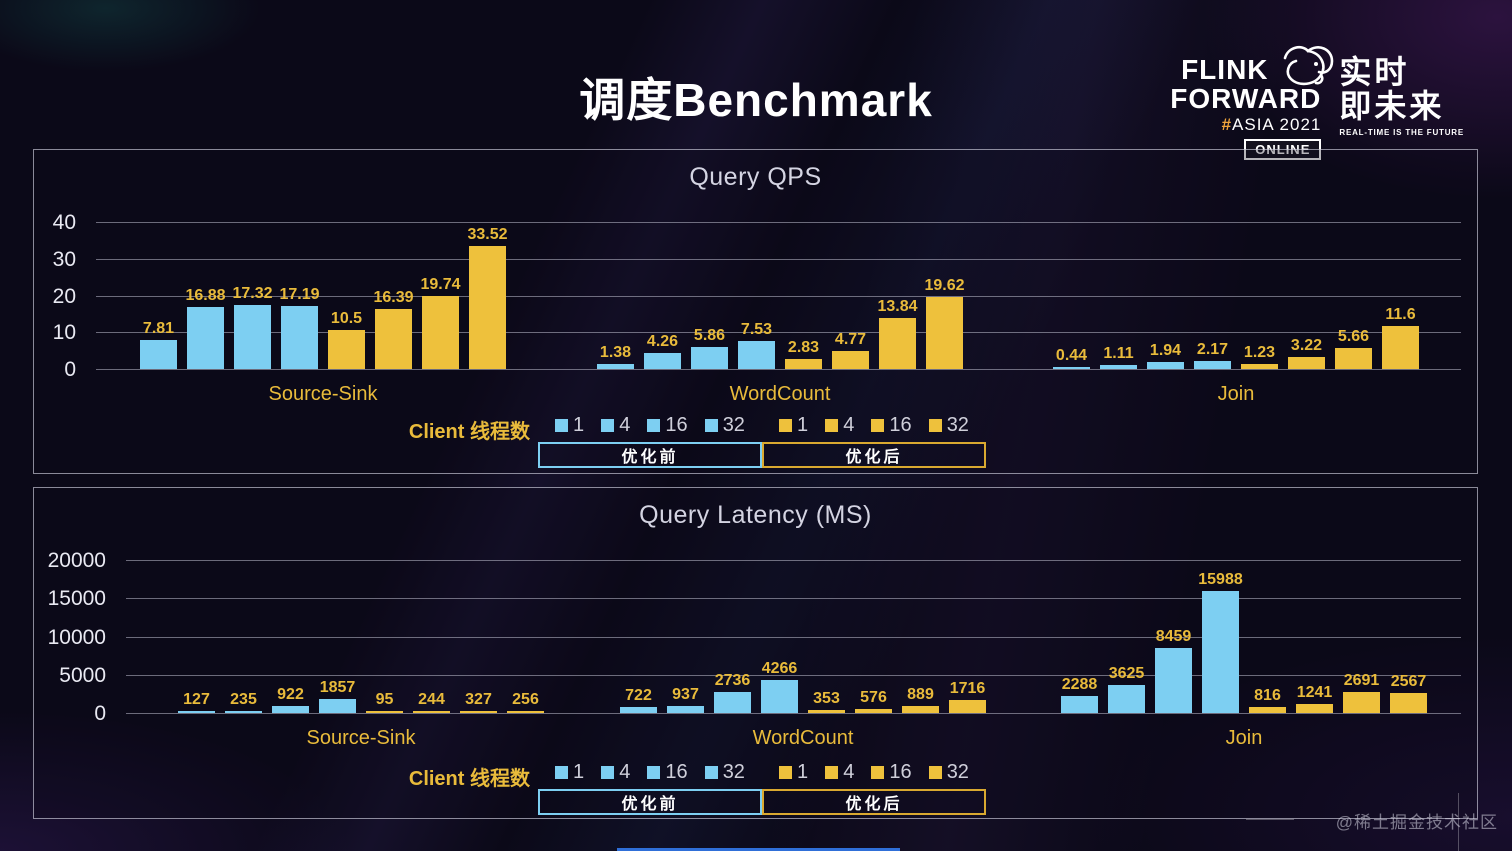 Image resolution: width=1512 pixels, height=851 pixels. I want to click on bar-value-label: 922, so click(290, 694).